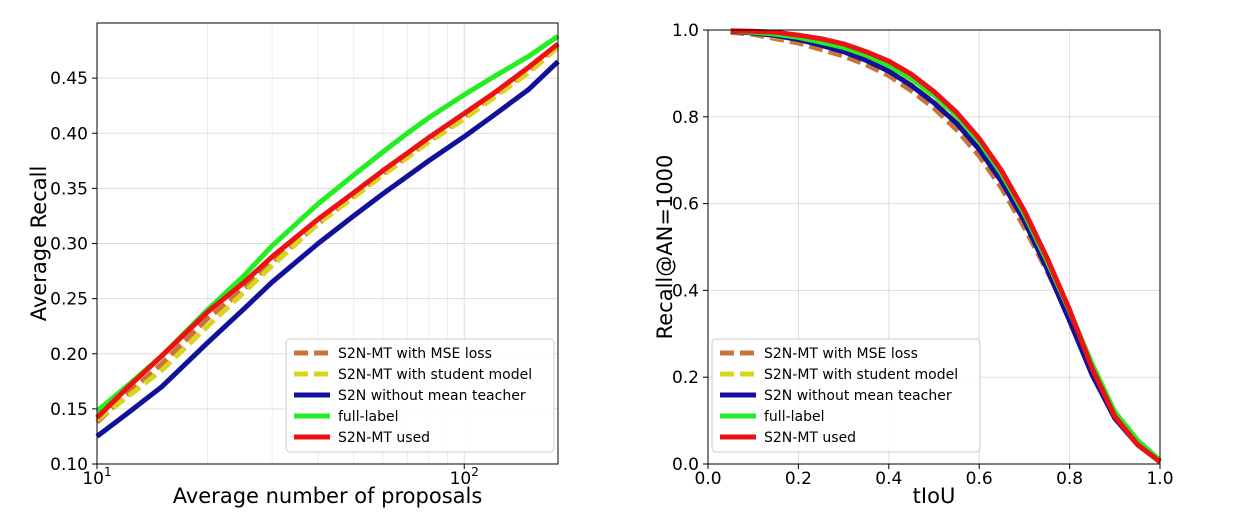  What do you see at coordinates (810, 438) in the screenshot?
I see `chart-2-legend-label-5: S2N-MT used` at bounding box center [810, 438].